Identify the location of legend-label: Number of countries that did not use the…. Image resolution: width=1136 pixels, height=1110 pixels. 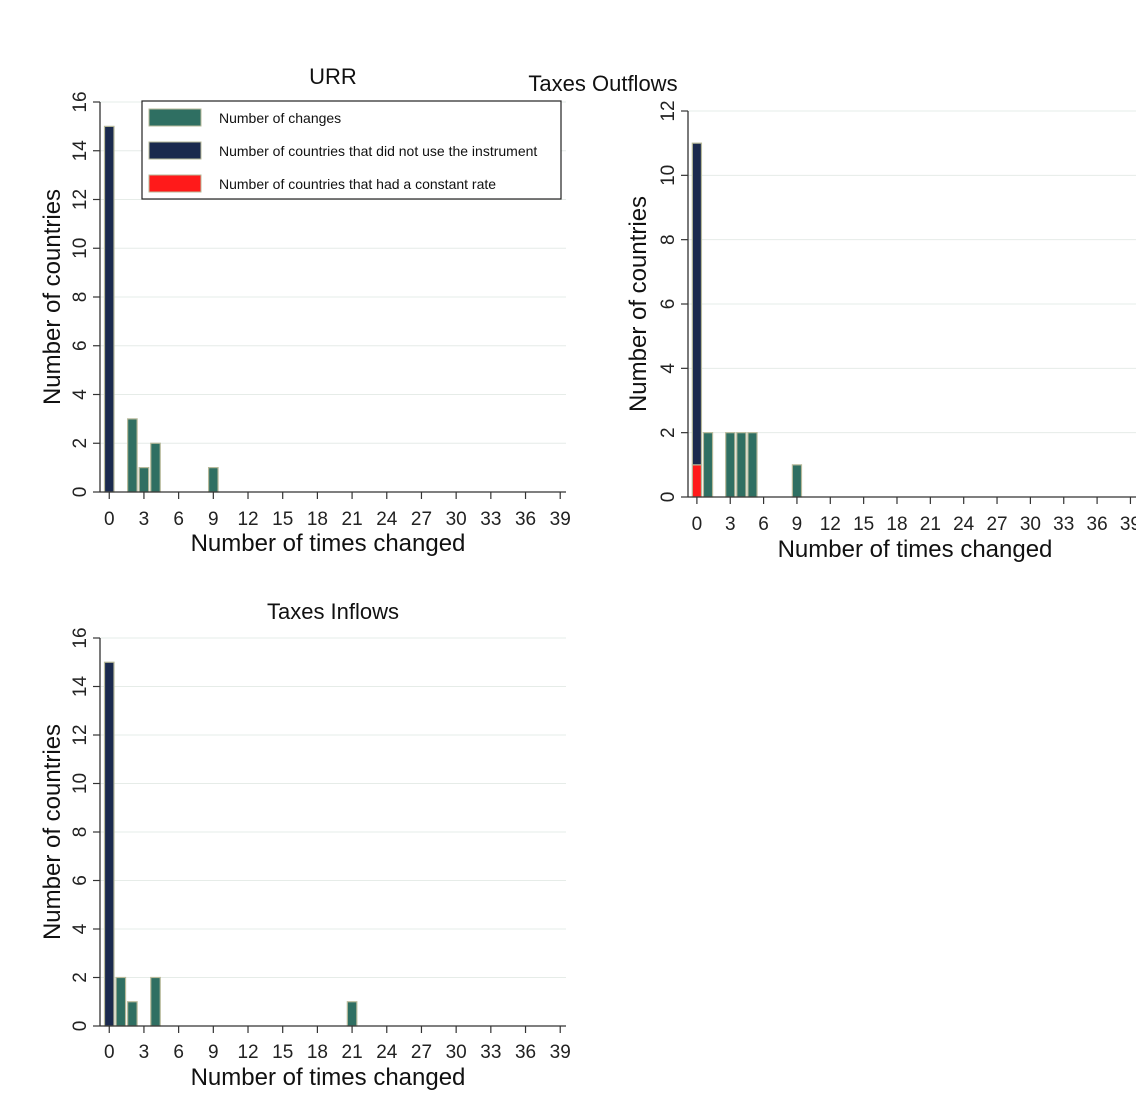
(378, 151).